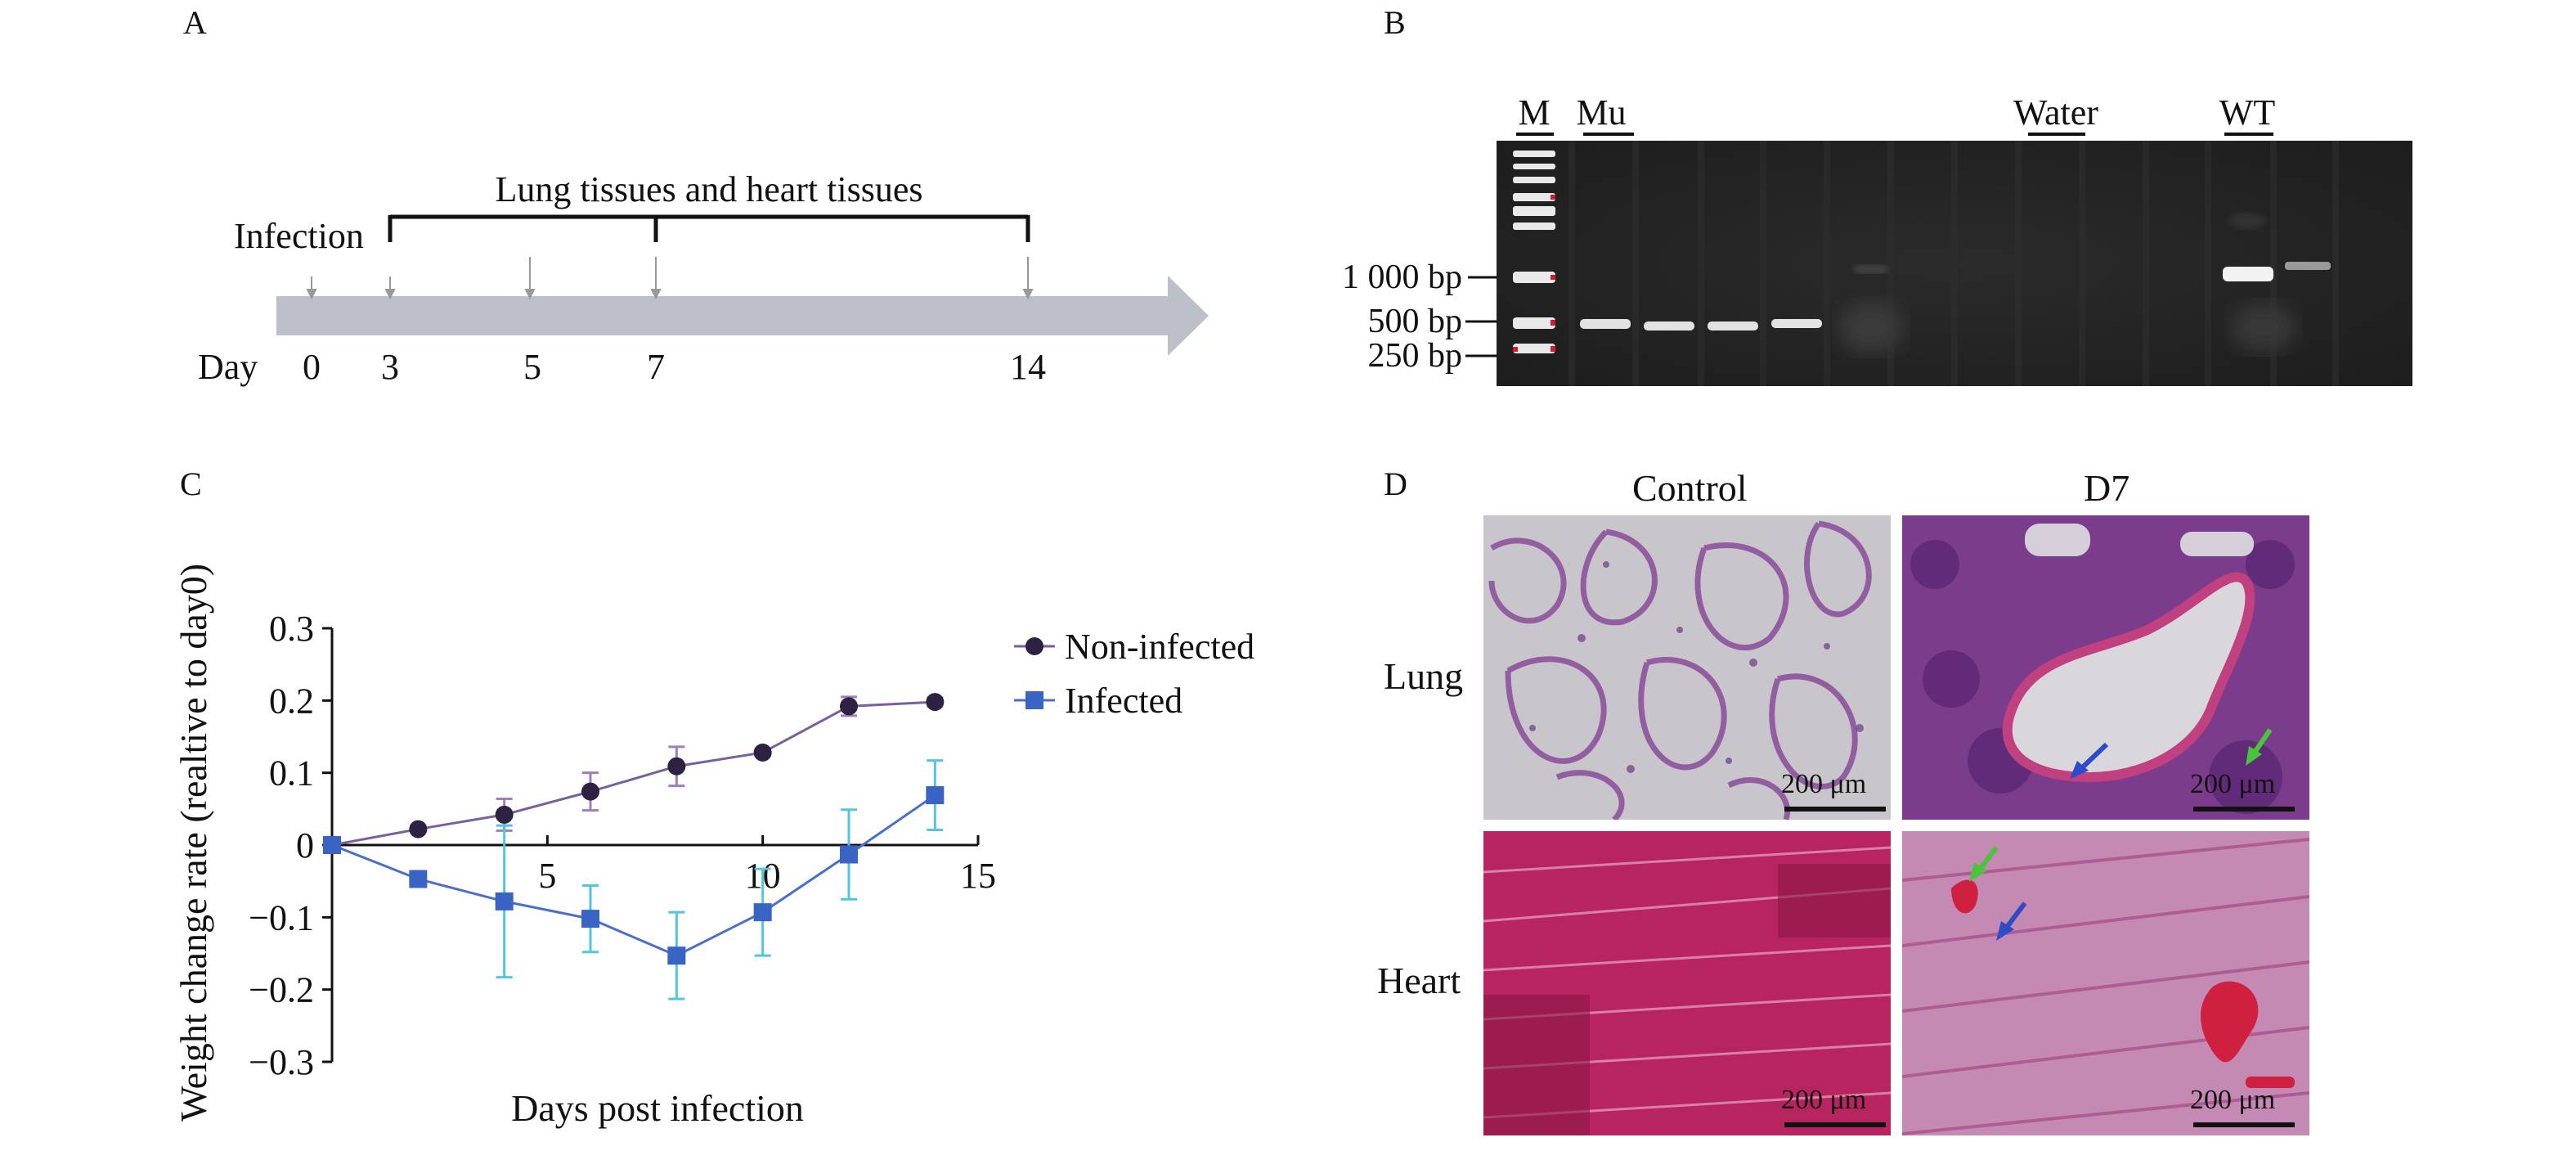 The image size is (2576, 1160). What do you see at coordinates (742, 316) in the screenshot?
I see `timeline-arrow` at bounding box center [742, 316].